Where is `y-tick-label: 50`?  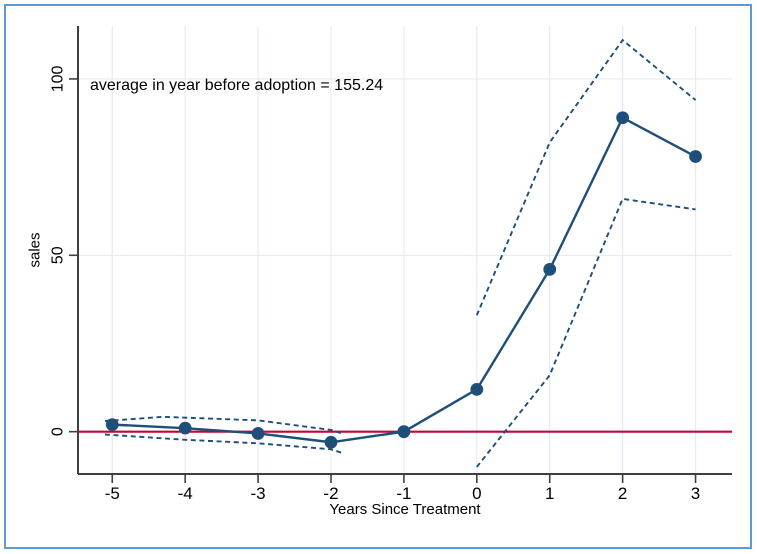 y-tick-label: 50 is located at coordinates (58, 255).